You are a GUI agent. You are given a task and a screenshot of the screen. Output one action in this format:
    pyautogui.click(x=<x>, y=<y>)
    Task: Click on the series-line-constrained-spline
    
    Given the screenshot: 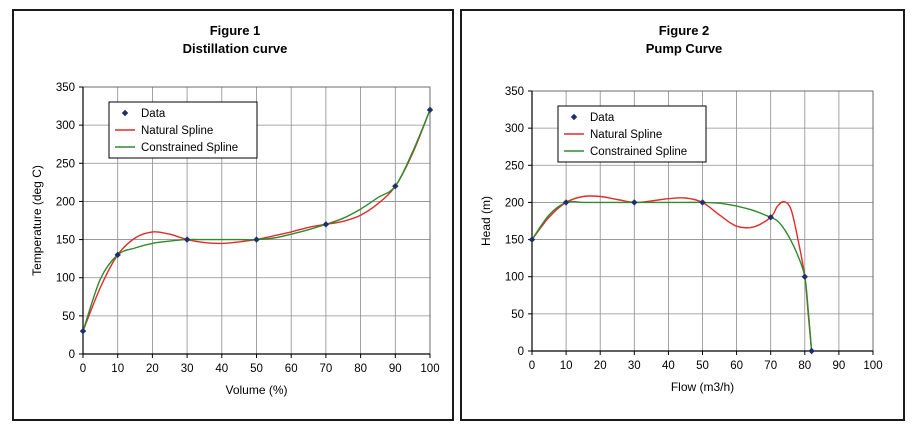 What is the action you would take?
    pyautogui.click(x=672, y=276)
    